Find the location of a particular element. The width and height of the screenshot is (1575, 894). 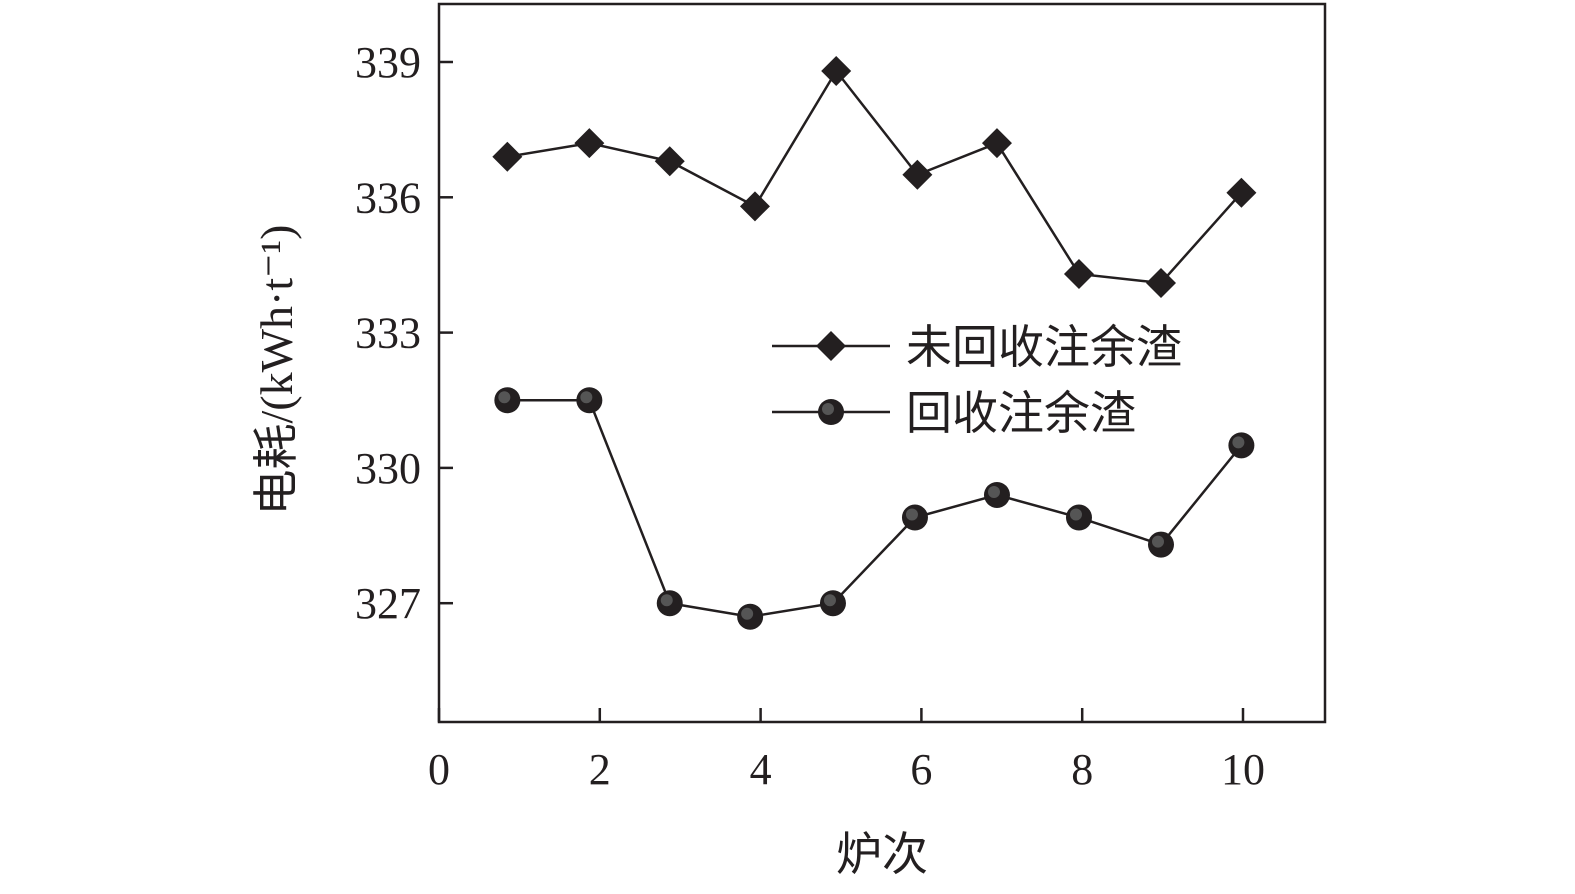

x-tick-label: 0 is located at coordinates (439, 769).